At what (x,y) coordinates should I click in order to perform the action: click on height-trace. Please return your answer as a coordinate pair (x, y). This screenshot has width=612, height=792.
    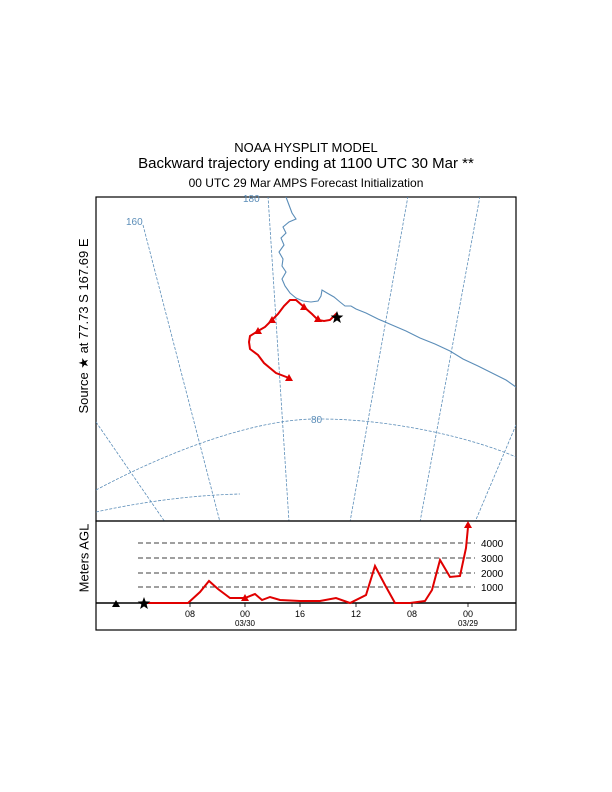
    Looking at the image, I should click on (308, 563).